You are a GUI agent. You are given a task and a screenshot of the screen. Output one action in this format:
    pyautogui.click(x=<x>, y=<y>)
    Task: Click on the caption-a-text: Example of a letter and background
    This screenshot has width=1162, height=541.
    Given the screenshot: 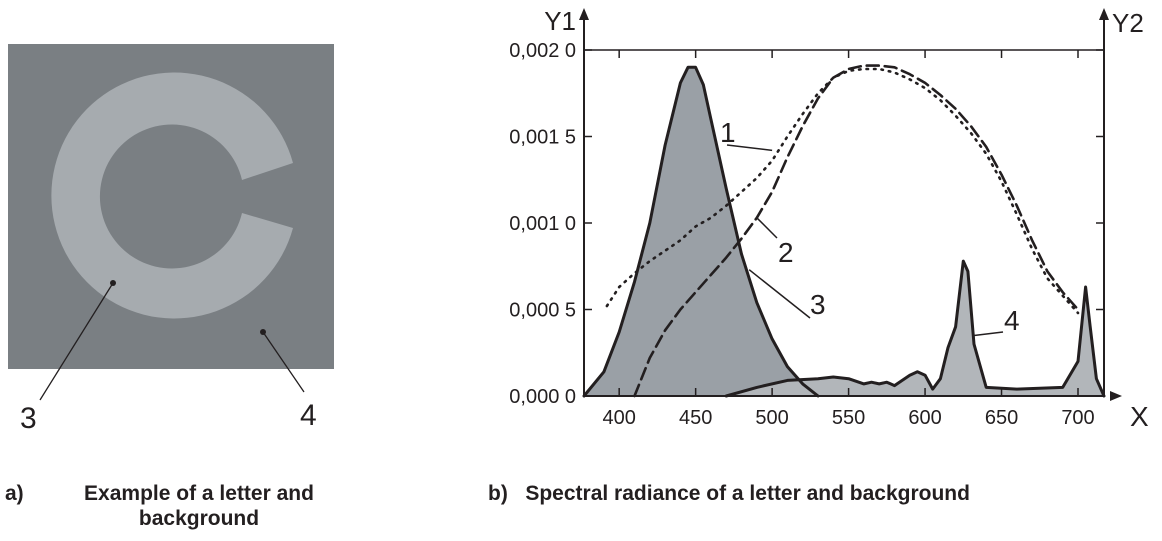 What is the action you would take?
    pyautogui.click(x=199, y=506)
    